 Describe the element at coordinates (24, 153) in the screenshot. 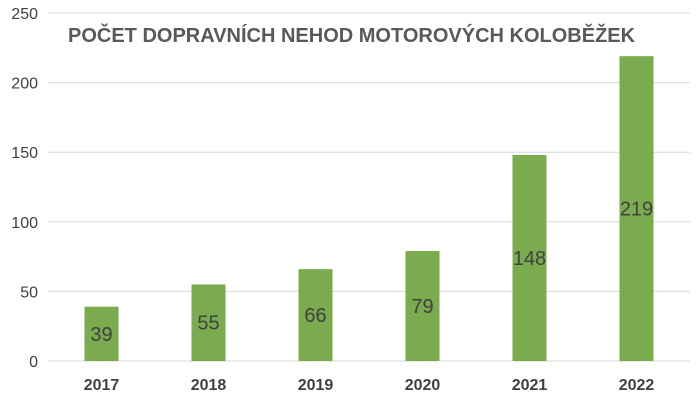

I see `y-tick-label: 150` at that location.